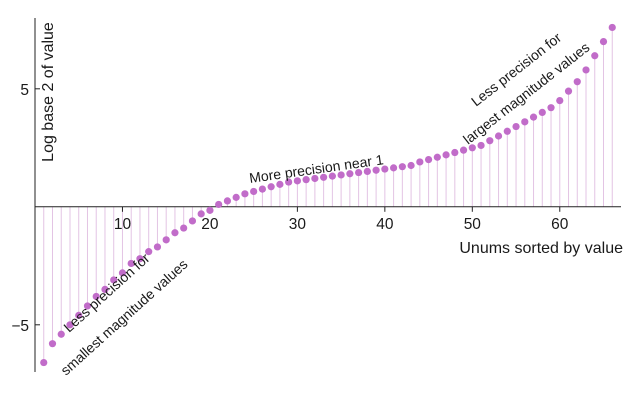  Describe the element at coordinates (20, 326) in the screenshot. I see `y-tick-label: −5` at that location.